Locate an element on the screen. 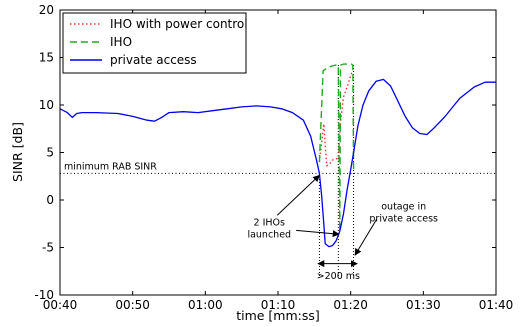  legend-label: IHO with power control is located at coordinates (179, 24).